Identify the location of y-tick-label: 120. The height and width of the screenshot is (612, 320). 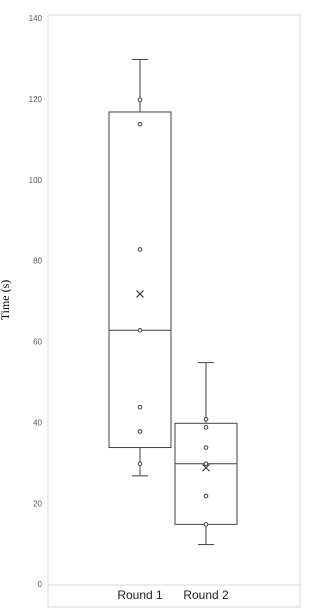
(36, 99).